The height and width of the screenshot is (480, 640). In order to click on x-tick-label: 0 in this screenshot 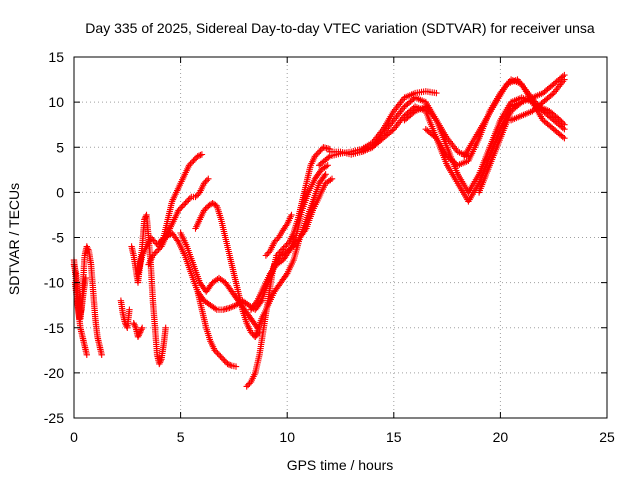, I will do `click(74, 437)`.